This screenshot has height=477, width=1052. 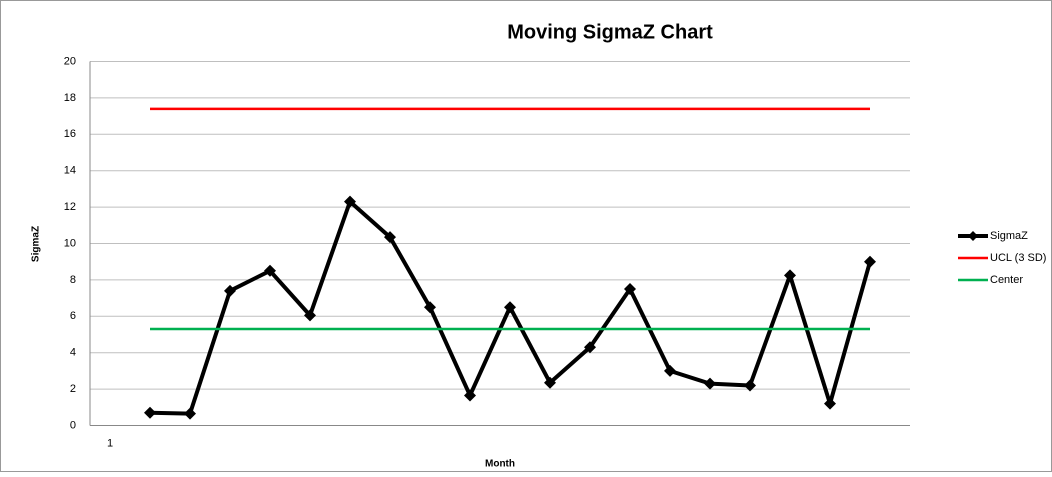 What do you see at coordinates (70, 171) in the screenshot?
I see `y-tick-label: 14` at bounding box center [70, 171].